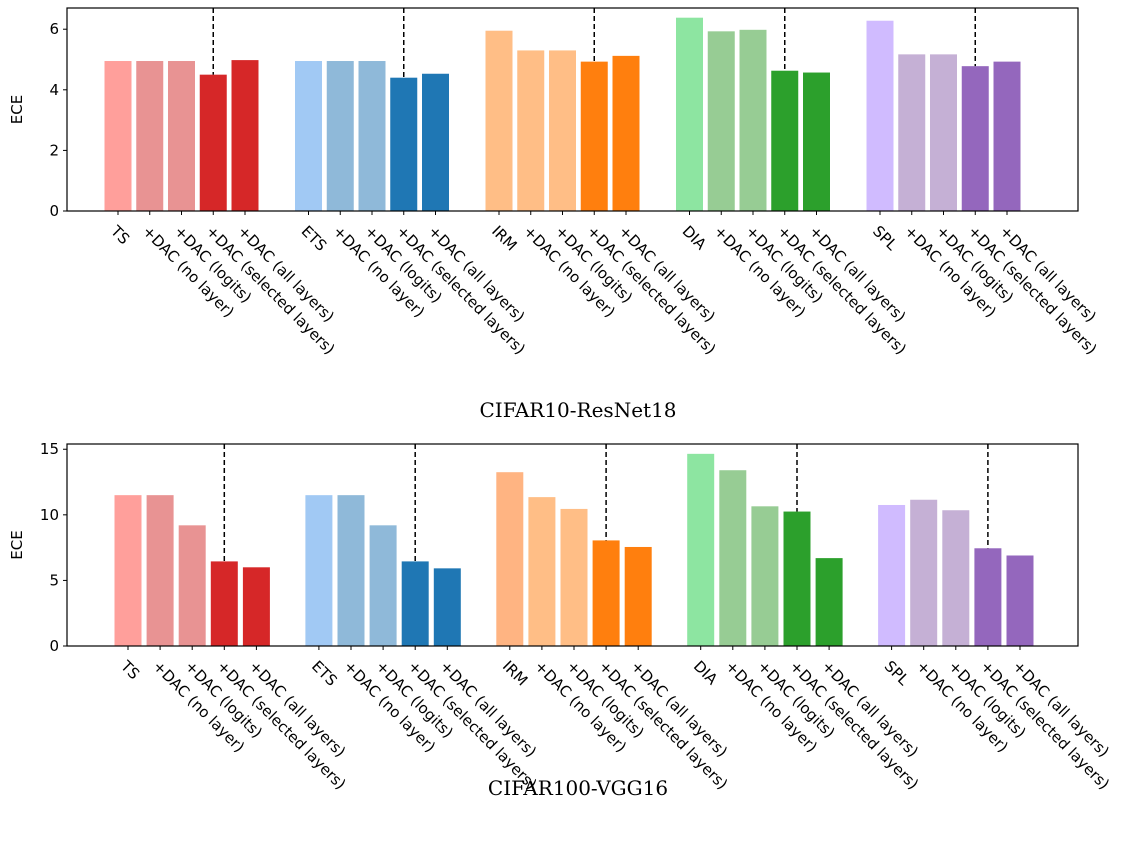 The image size is (1148, 854). I want to click on chart-caption: CIFAR10-ResNet18, so click(577, 410).